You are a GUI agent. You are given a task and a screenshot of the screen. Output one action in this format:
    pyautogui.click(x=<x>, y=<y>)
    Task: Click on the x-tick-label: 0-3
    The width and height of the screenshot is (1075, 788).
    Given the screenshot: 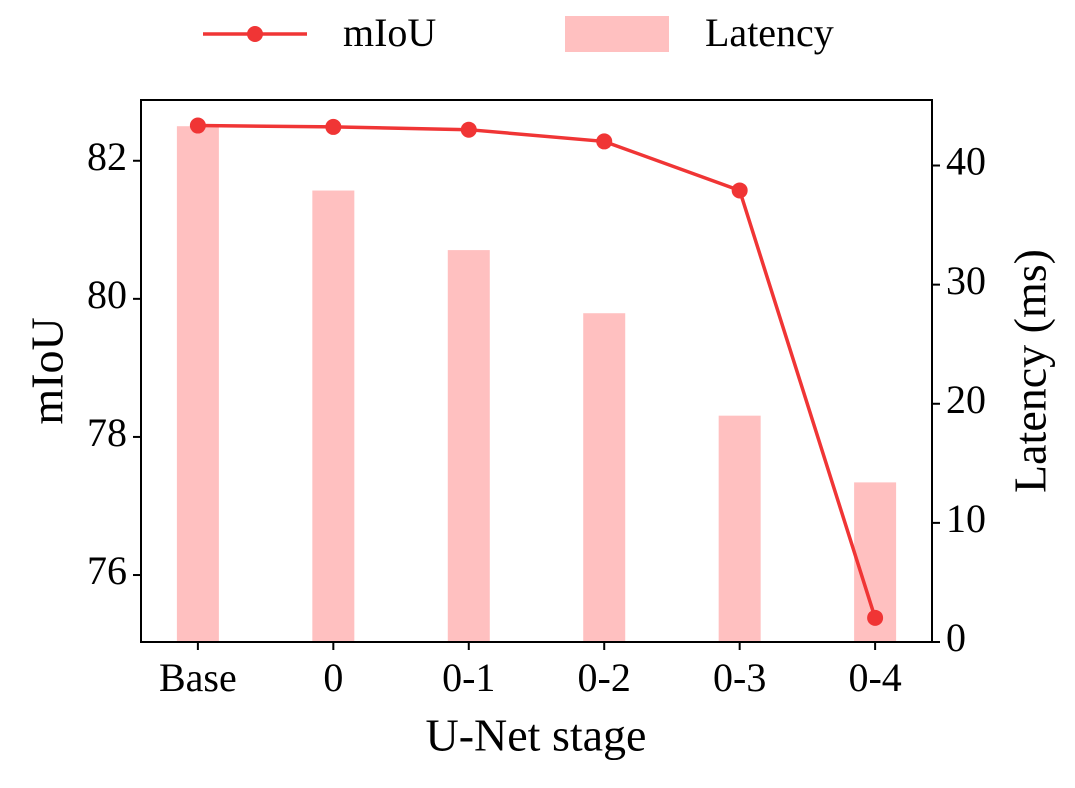 What is the action you would take?
    pyautogui.click(x=739, y=677)
    